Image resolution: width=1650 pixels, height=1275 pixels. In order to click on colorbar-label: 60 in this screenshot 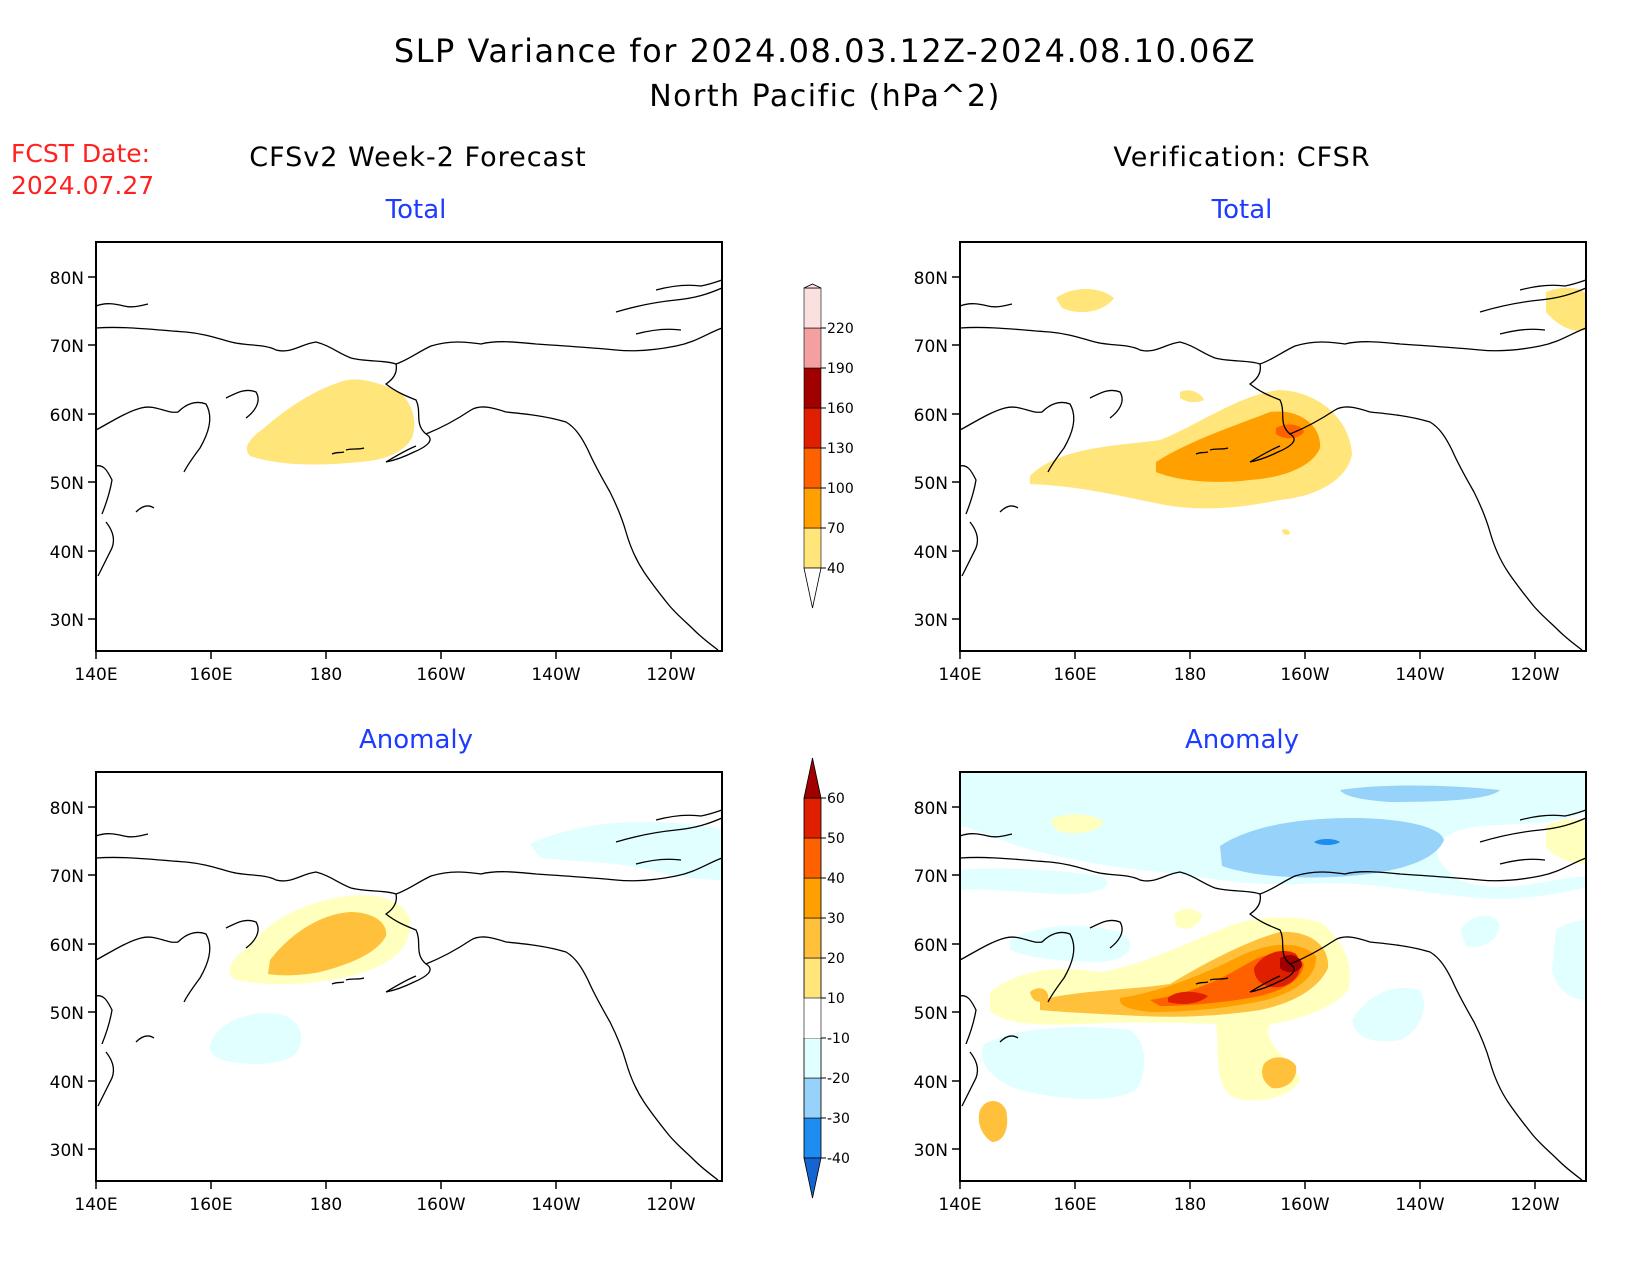, I will do `click(836, 799)`.